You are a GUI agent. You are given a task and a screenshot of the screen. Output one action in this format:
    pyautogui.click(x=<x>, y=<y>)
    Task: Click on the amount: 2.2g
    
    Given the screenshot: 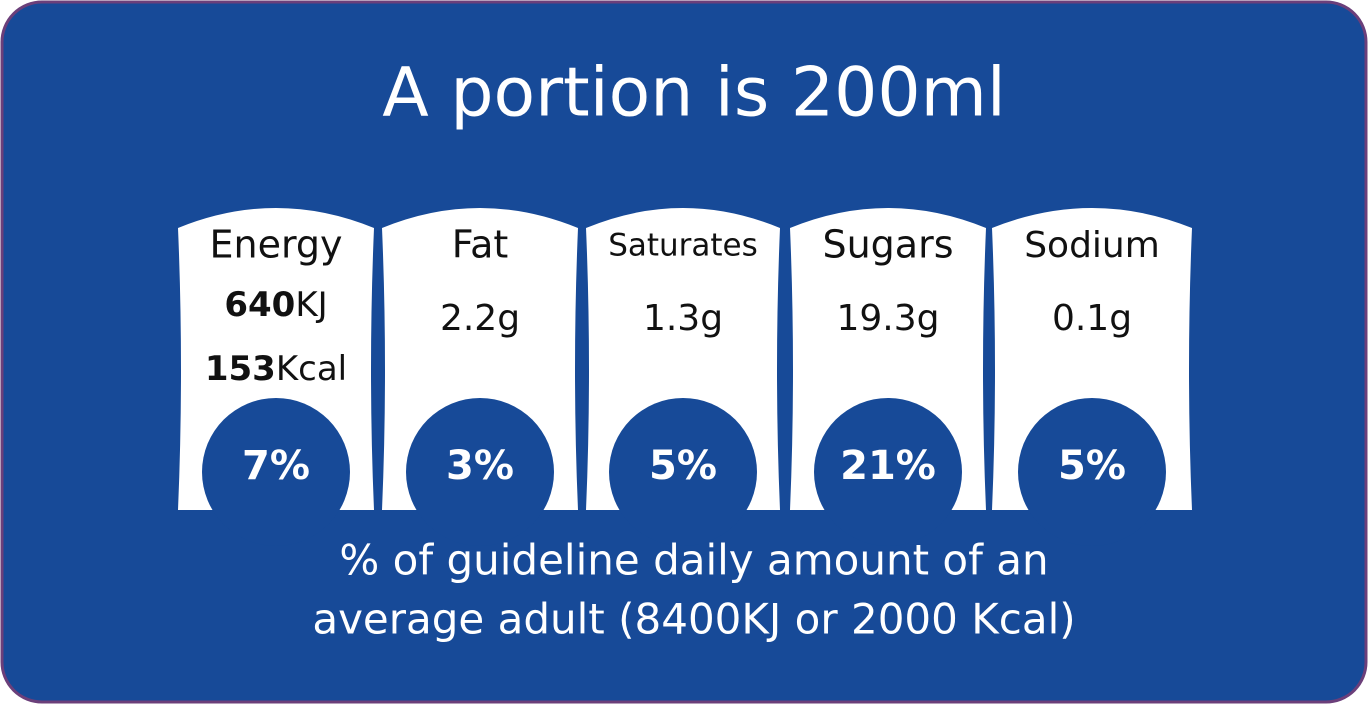 What is the action you would take?
    pyautogui.click(x=480, y=318)
    